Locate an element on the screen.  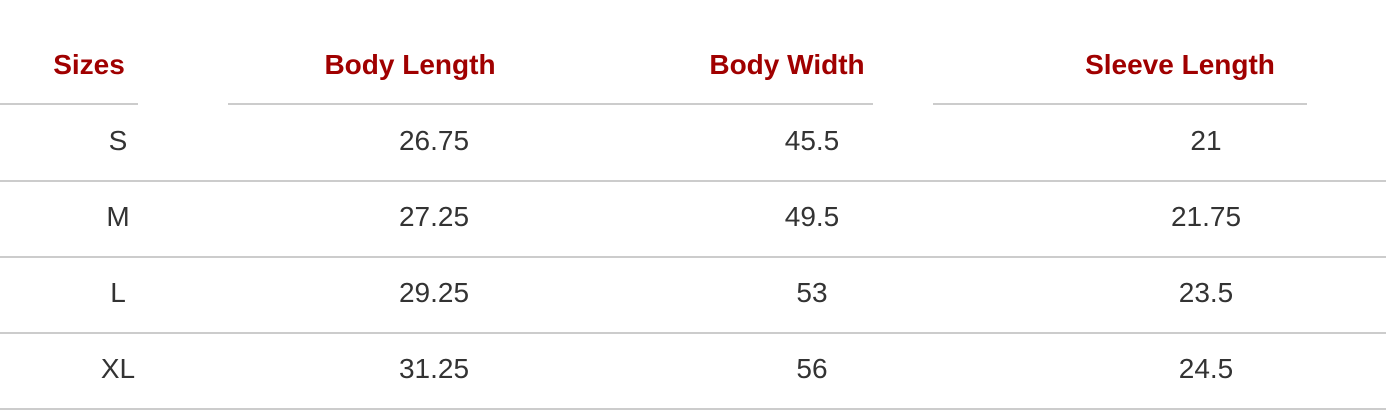
table-cell: 27.25 is located at coordinates (434, 216).